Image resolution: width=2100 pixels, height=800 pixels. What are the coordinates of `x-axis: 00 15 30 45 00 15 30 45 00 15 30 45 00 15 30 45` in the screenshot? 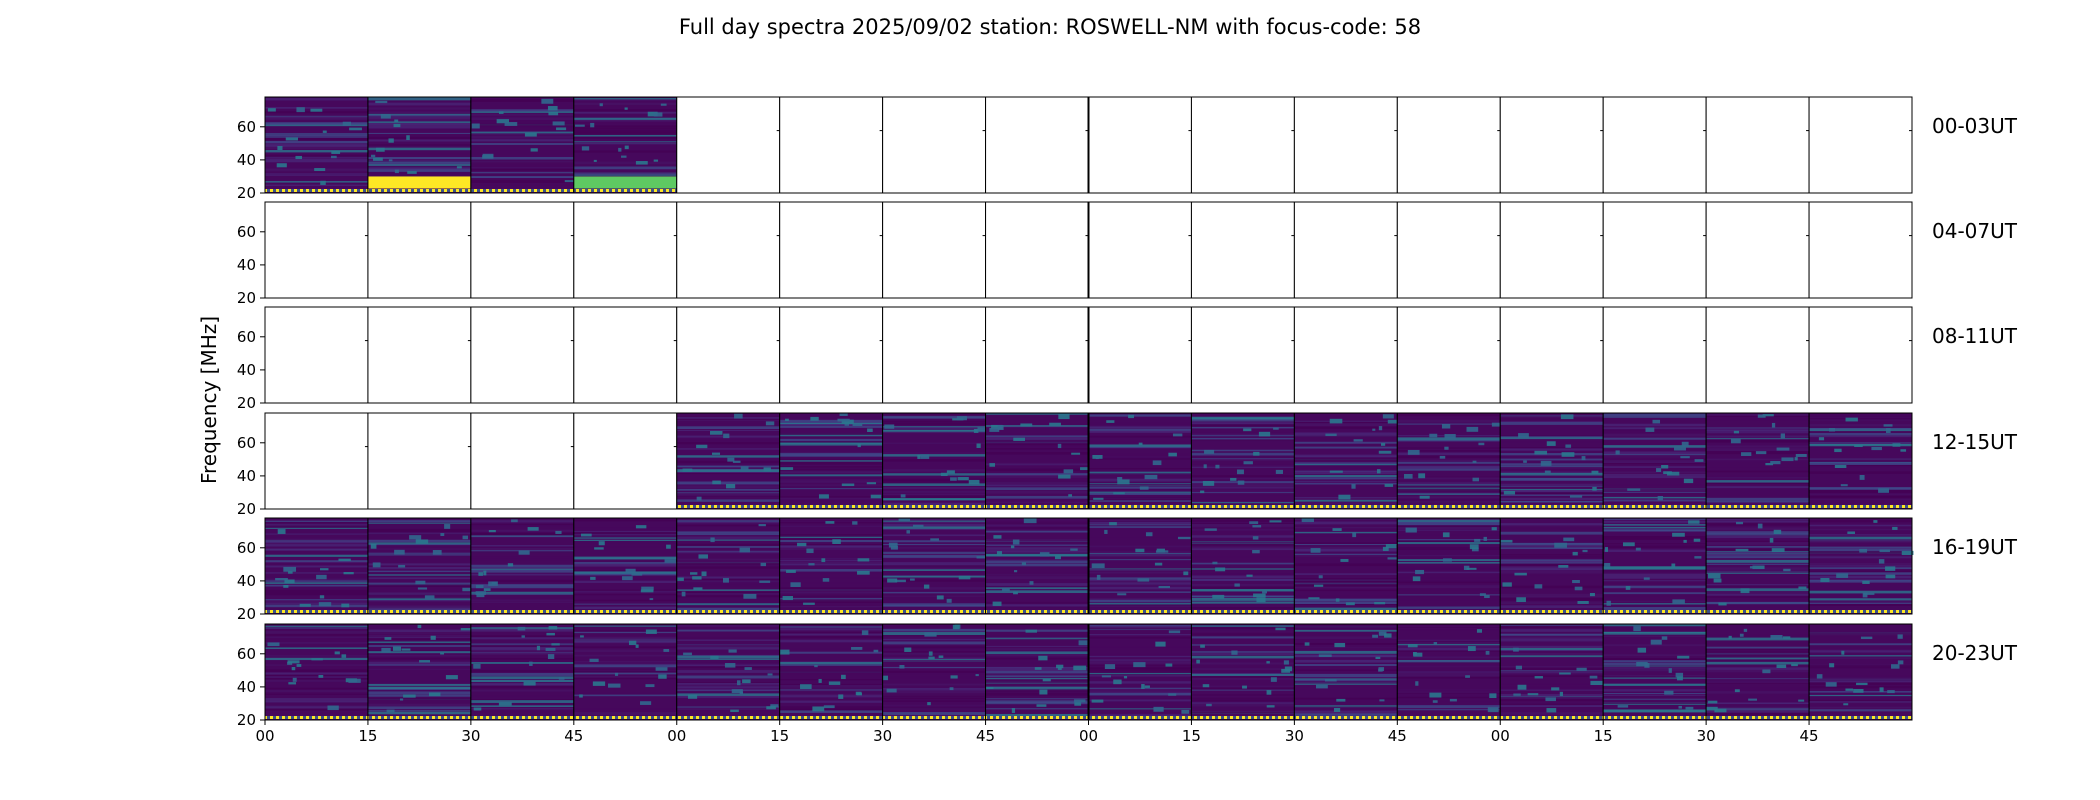 It's located at (1037, 732).